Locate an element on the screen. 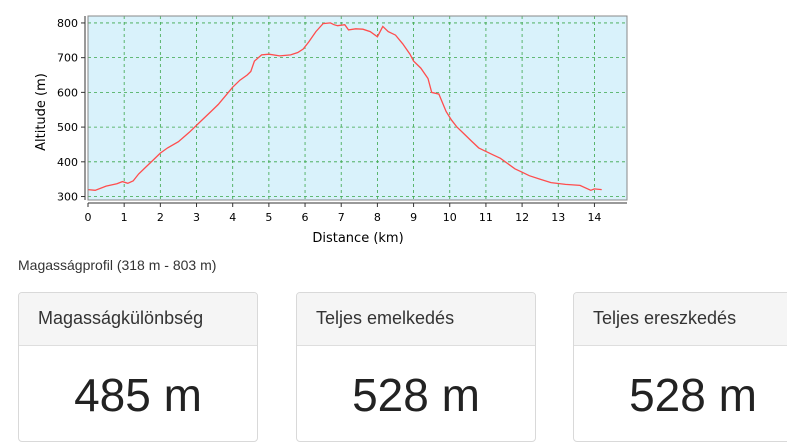  x-tick-label: 14 is located at coordinates (594, 217).